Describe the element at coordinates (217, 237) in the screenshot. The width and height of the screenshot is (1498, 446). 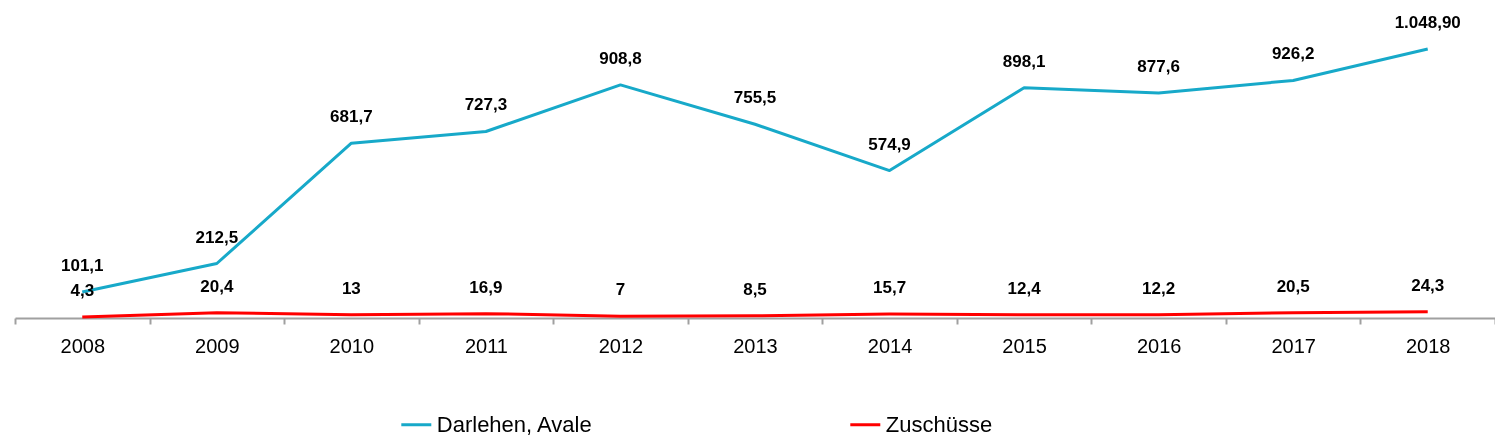
I see `data-label: 212,5` at that location.